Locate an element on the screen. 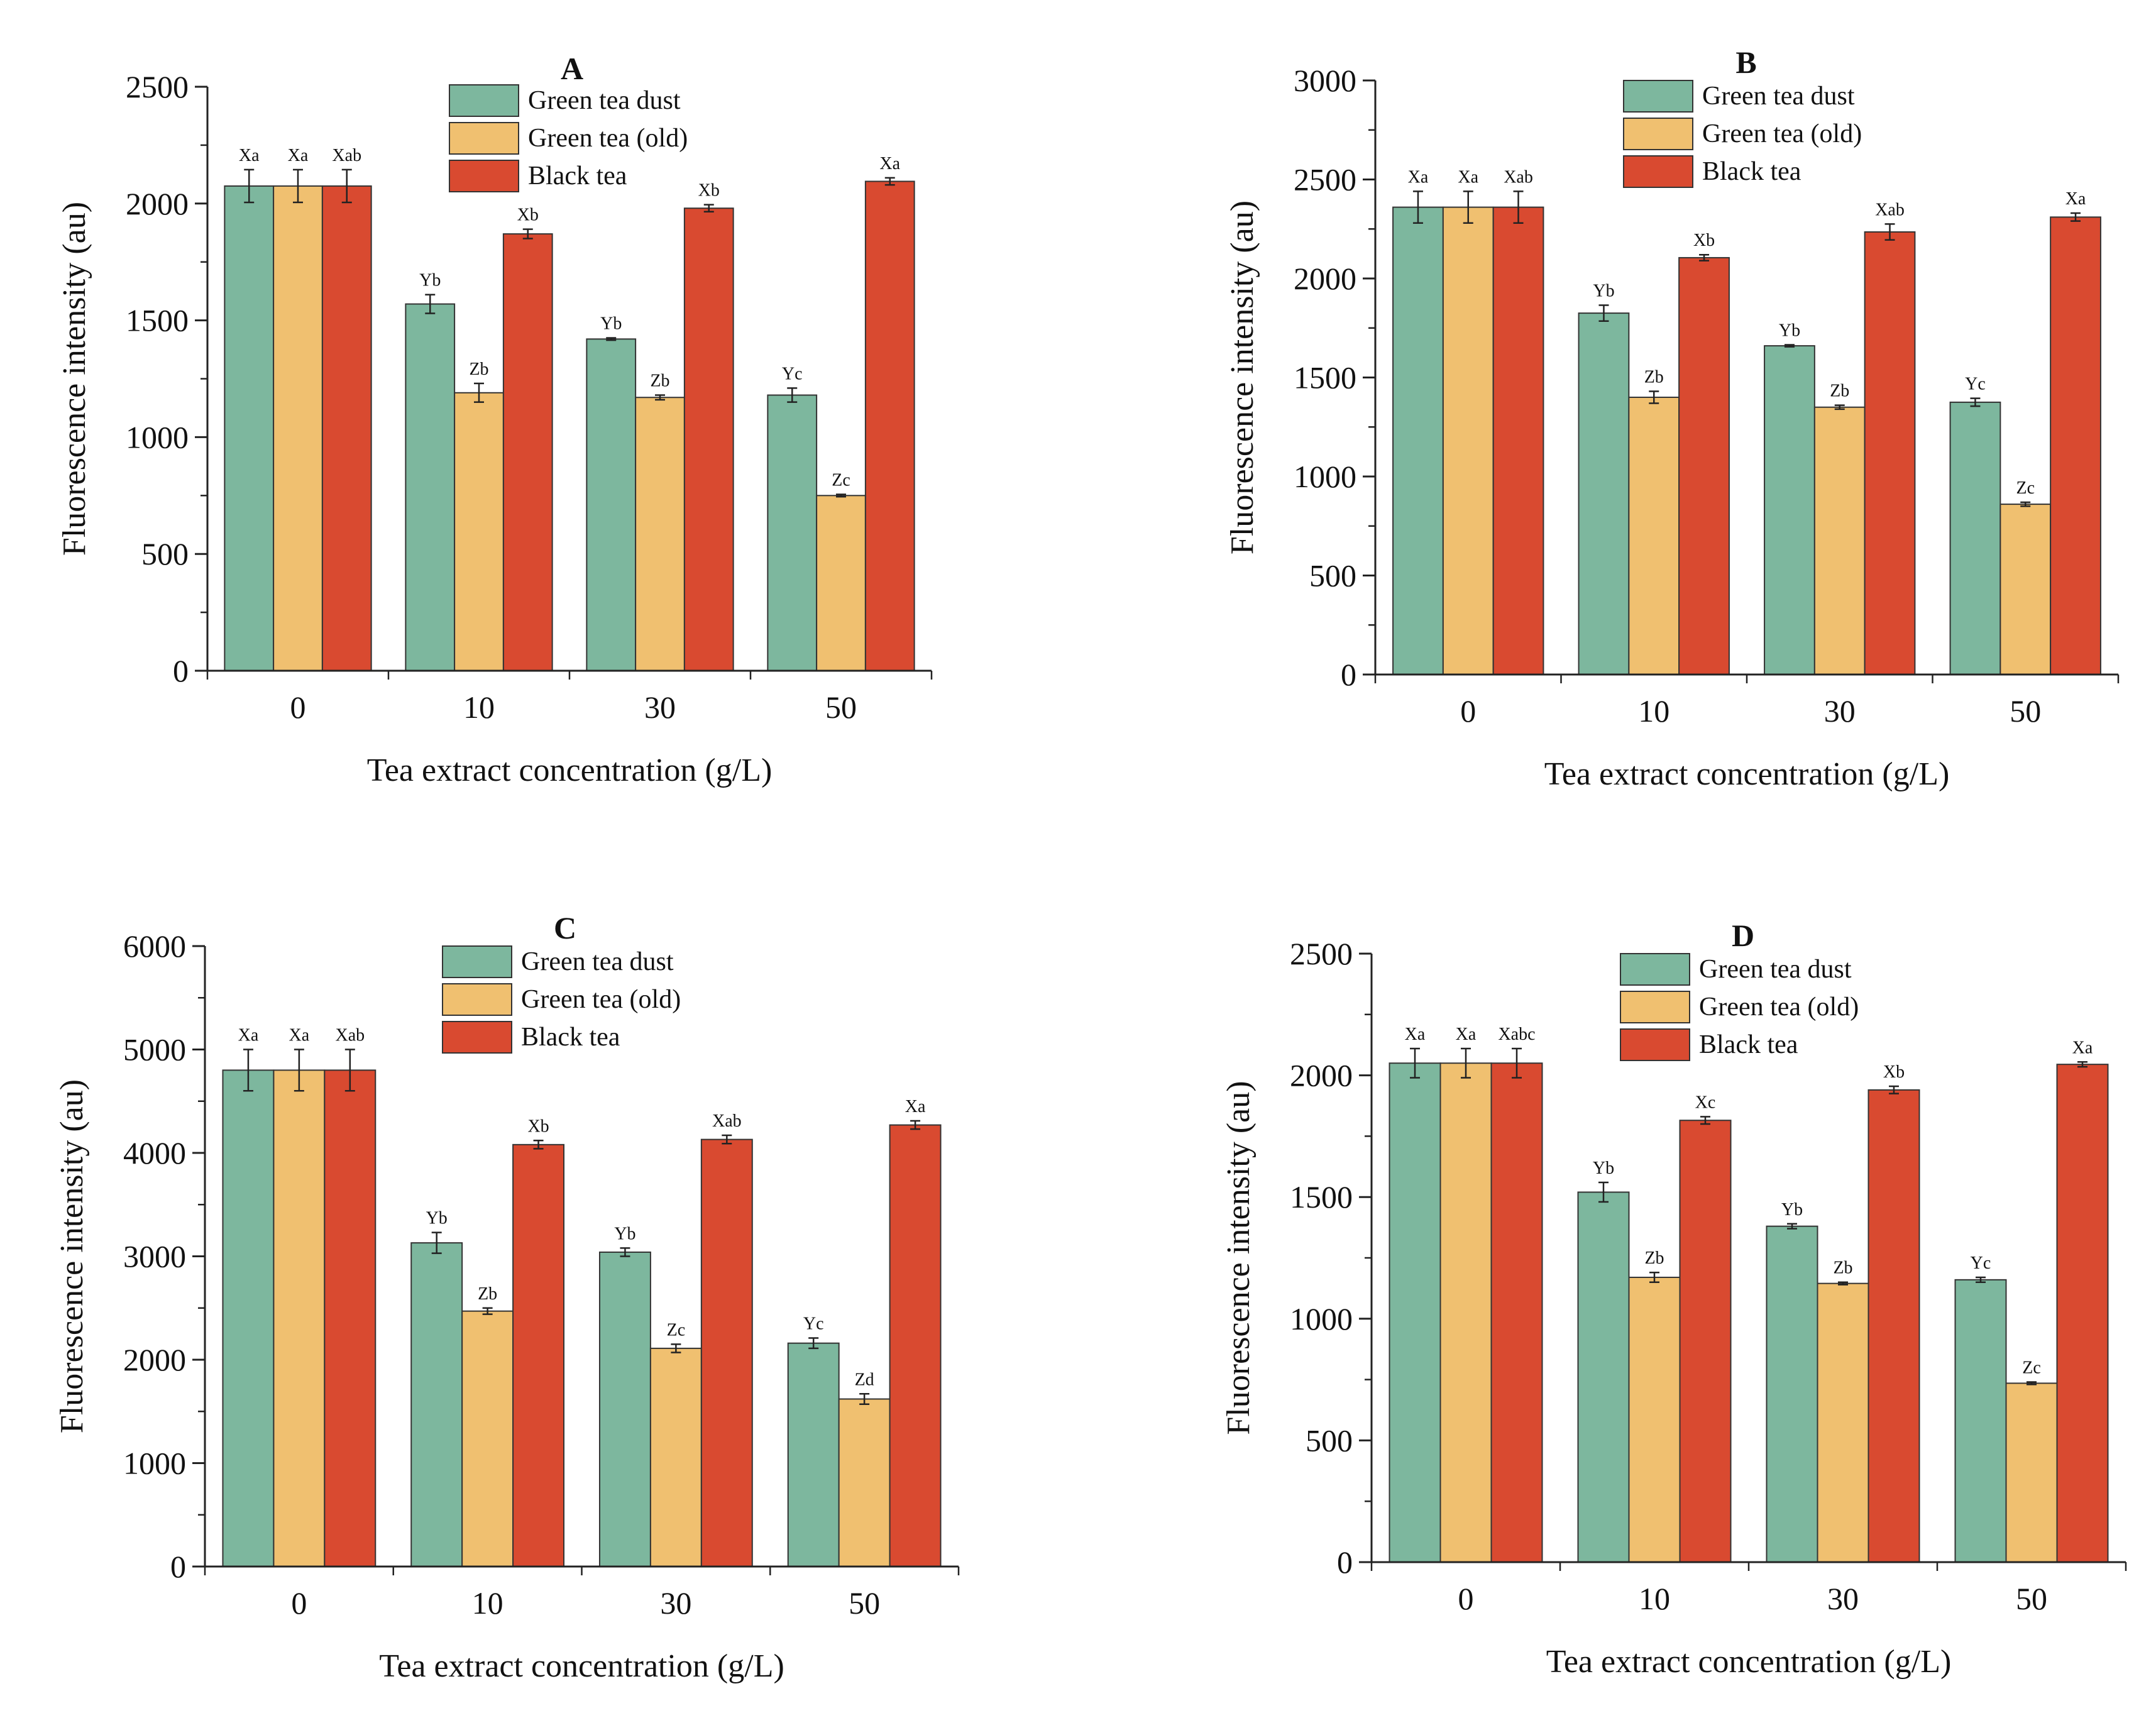 Image resolution: width=2156 pixels, height=1713 pixels. bar-significance-label: Zd is located at coordinates (864, 1379).